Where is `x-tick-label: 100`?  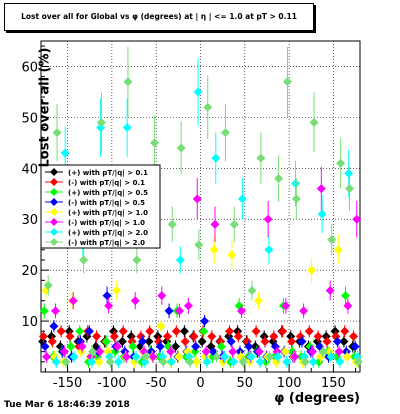
x-tick-label: 100 is located at coordinates (289, 383).